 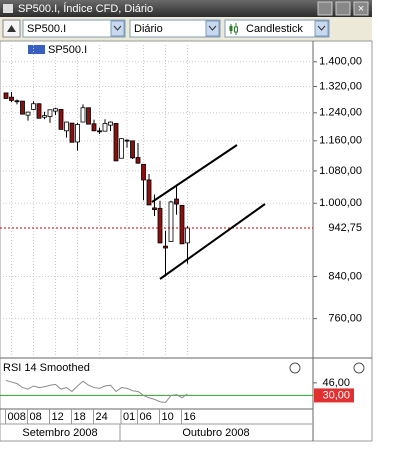 What do you see at coordinates (345, 319) in the screenshot?
I see `y-tick-label: 760,00` at bounding box center [345, 319].